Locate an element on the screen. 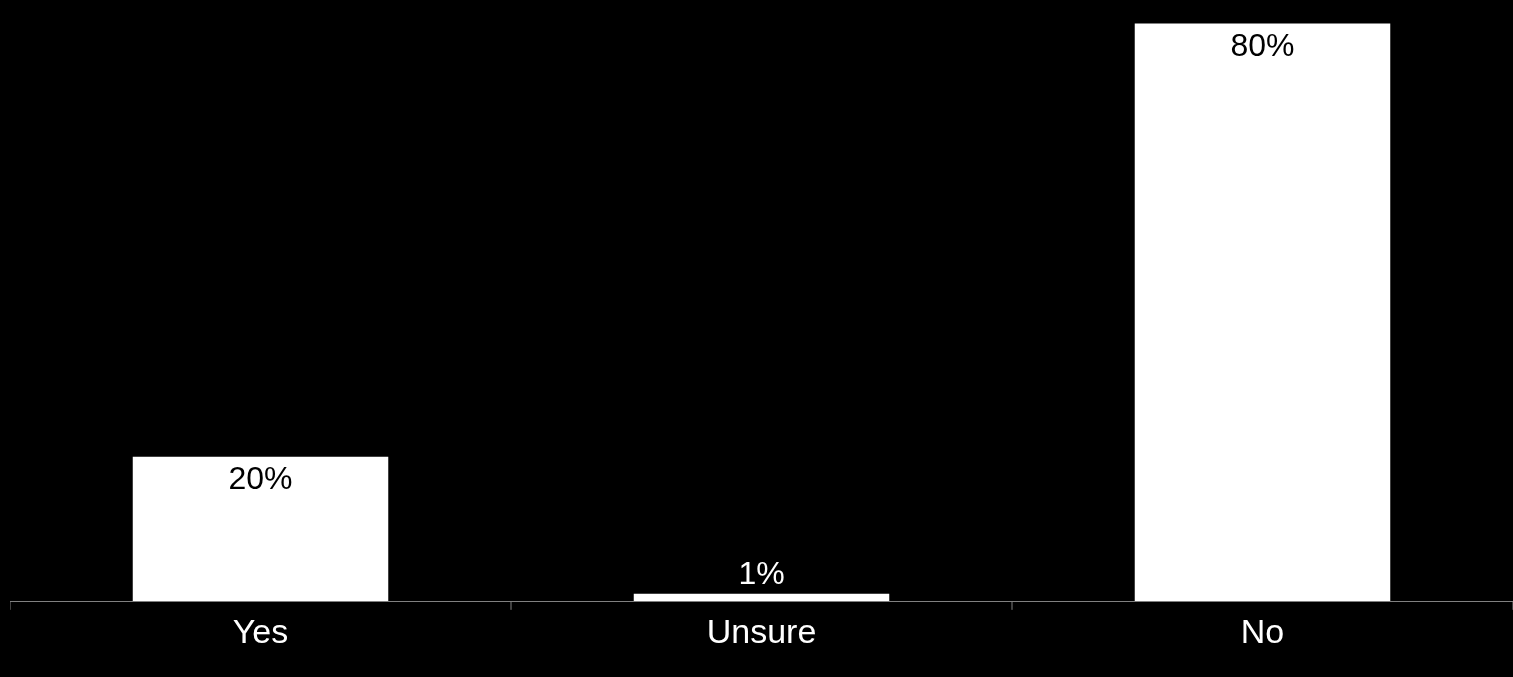 This screenshot has height=677, width=1513. data-label: 20% is located at coordinates (260, 477).